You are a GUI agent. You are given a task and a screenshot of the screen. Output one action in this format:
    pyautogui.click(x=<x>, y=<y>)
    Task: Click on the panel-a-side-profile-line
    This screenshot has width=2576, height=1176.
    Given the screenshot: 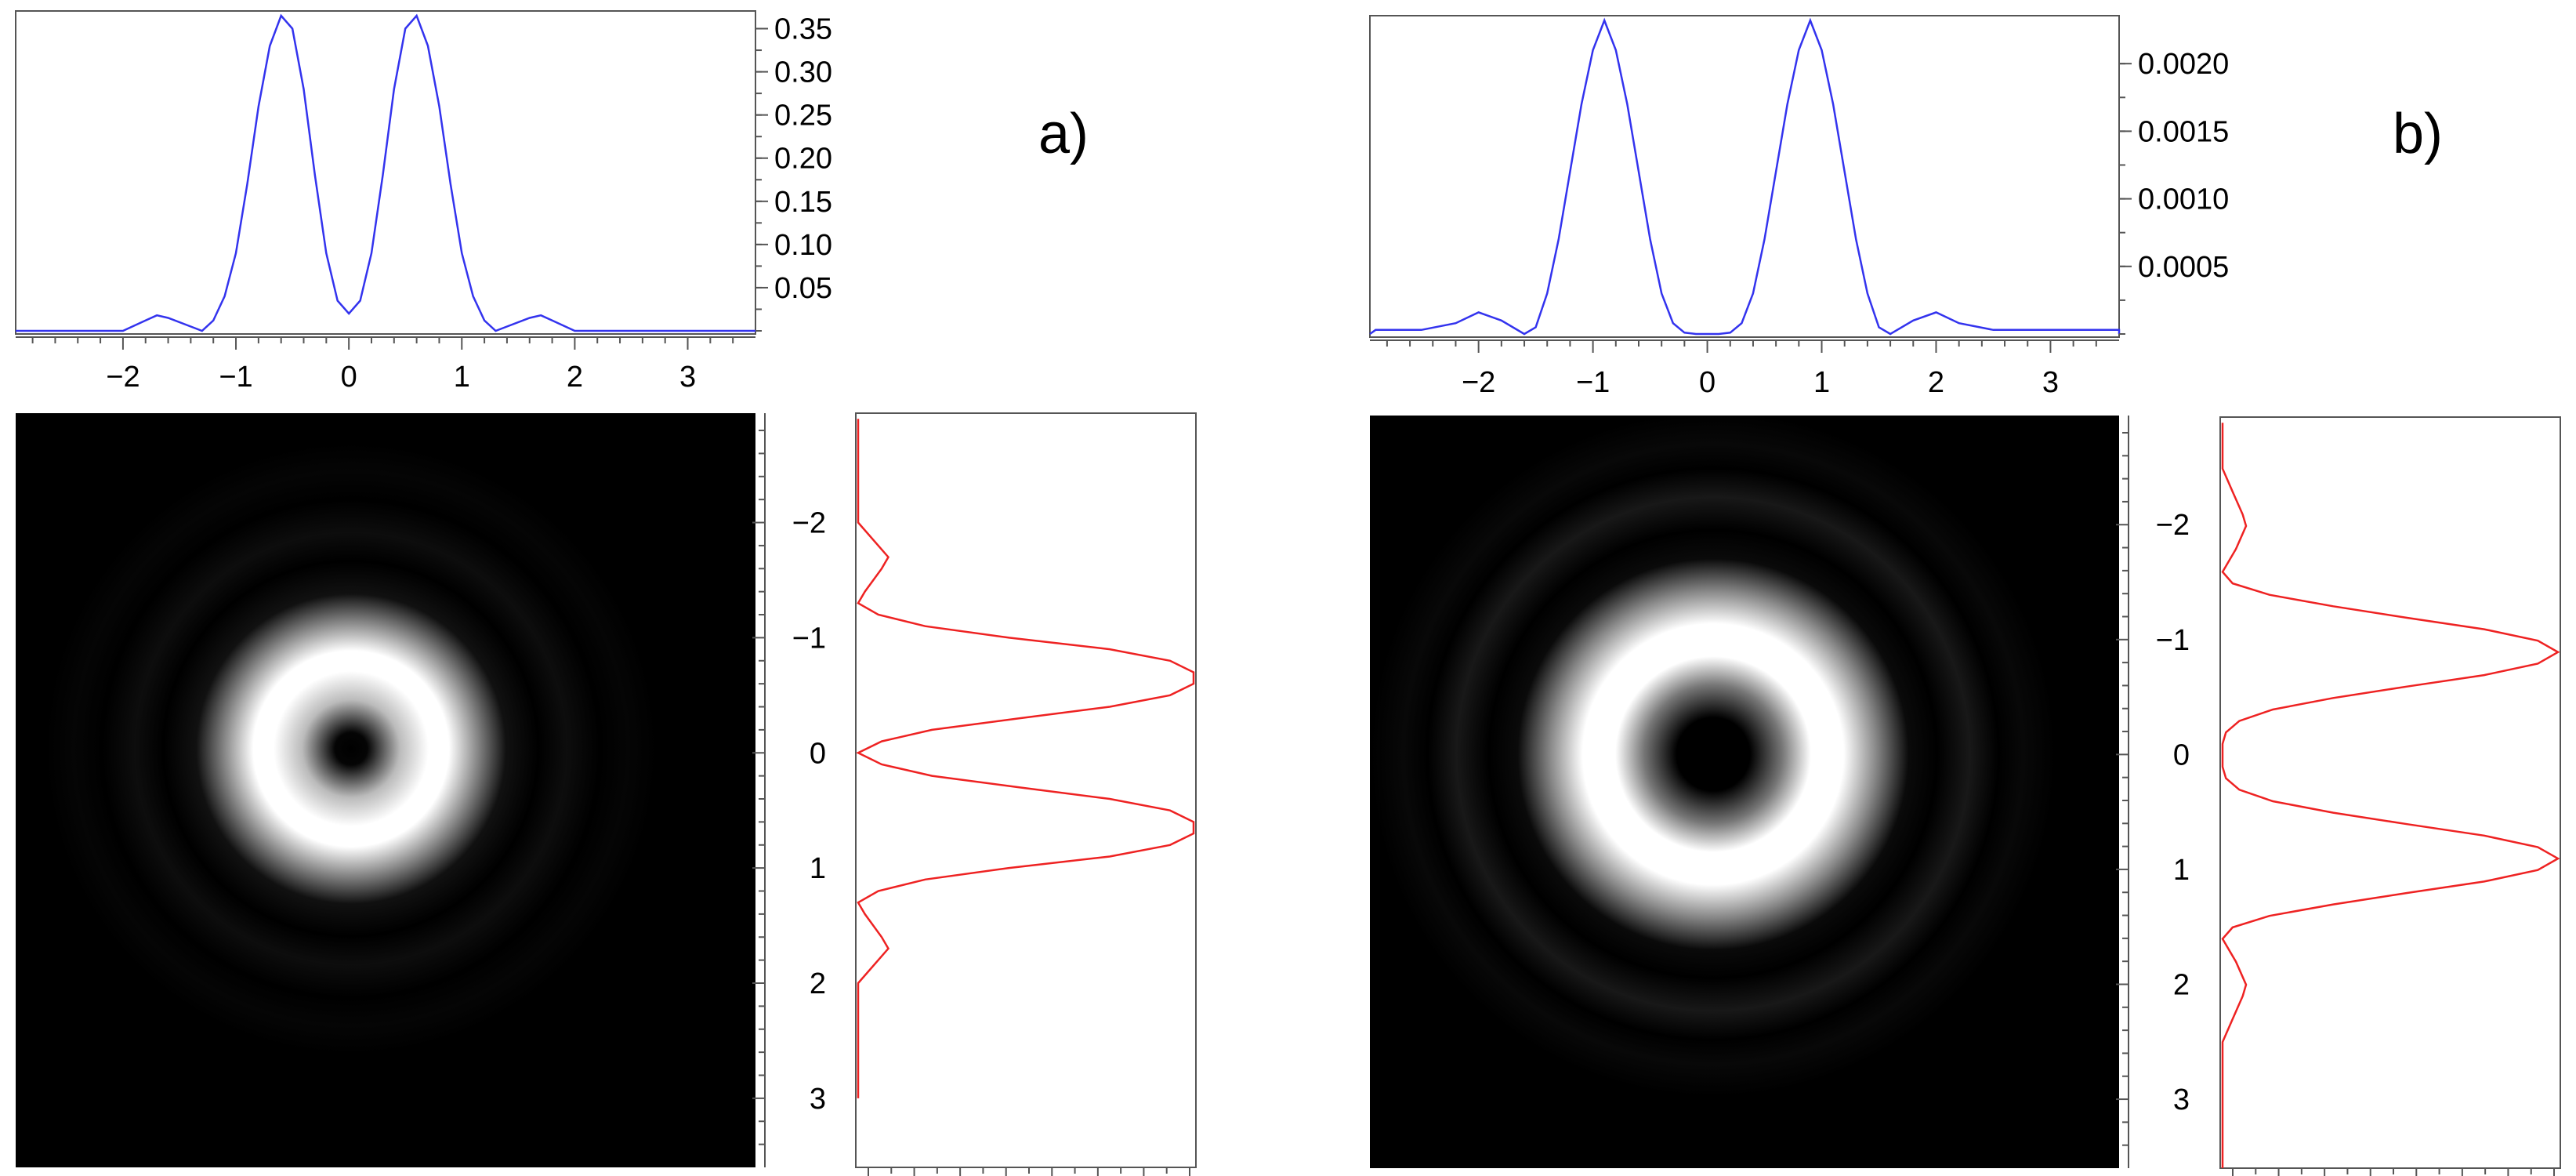 What is the action you would take?
    pyautogui.click(x=1025, y=758)
    